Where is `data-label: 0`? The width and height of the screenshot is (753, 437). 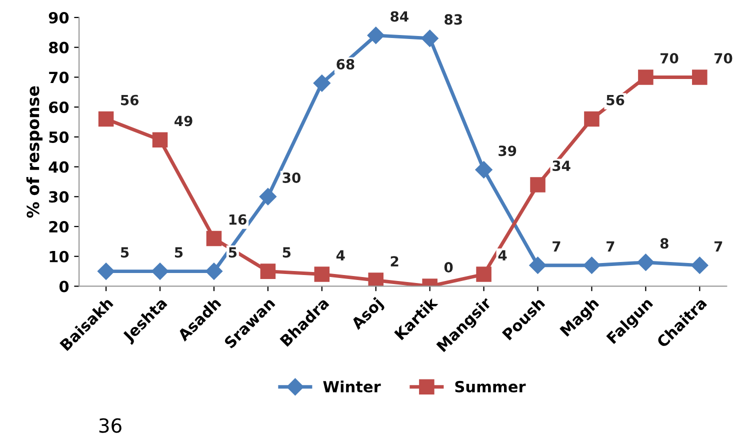
data-label: 0 is located at coordinates (448, 267).